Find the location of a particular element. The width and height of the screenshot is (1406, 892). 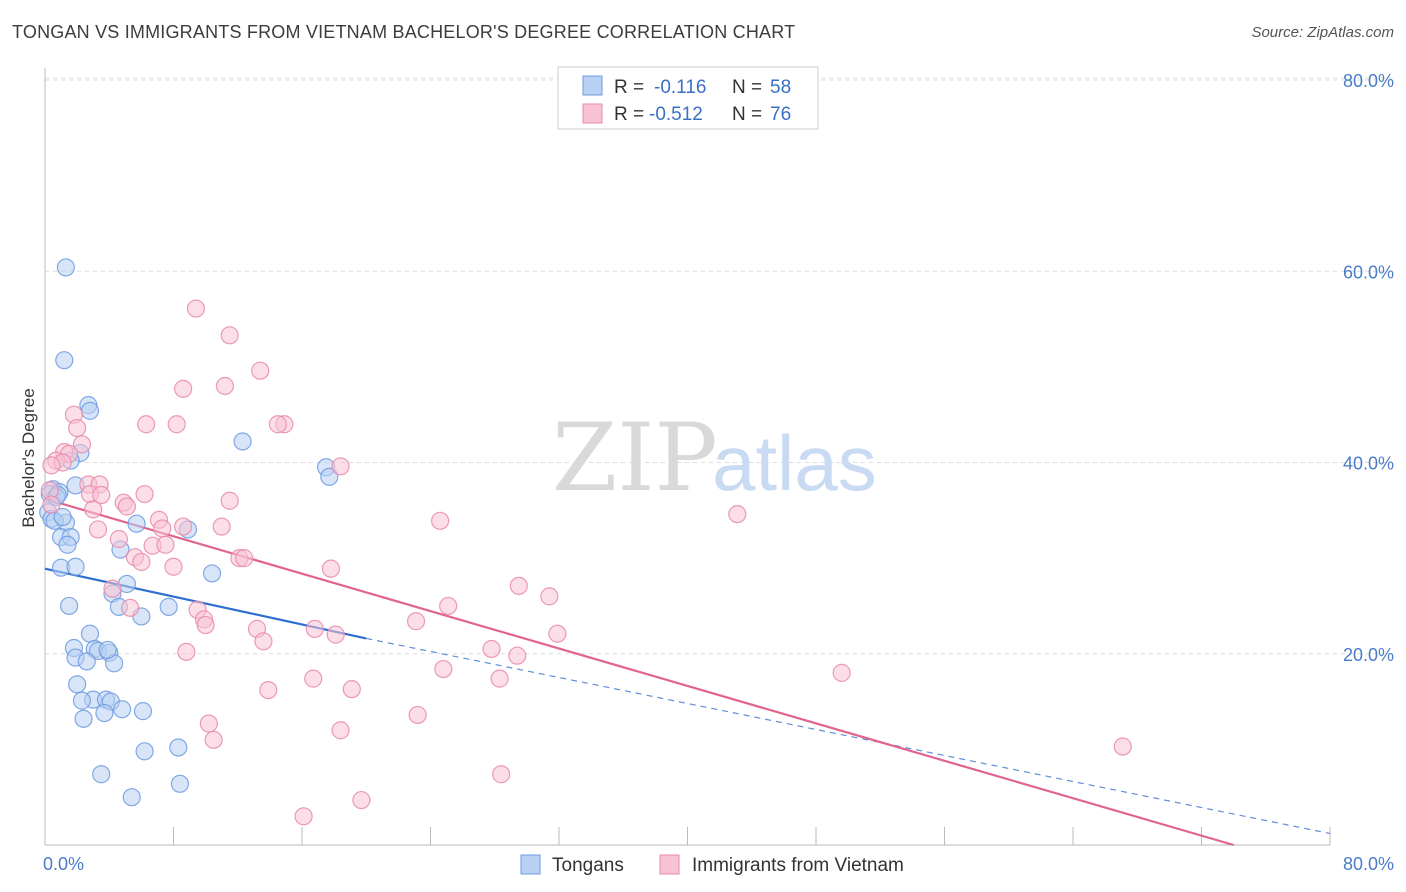

bottom-legend-vietnam: Immigrants from Vietnam is located at coordinates (798, 865).